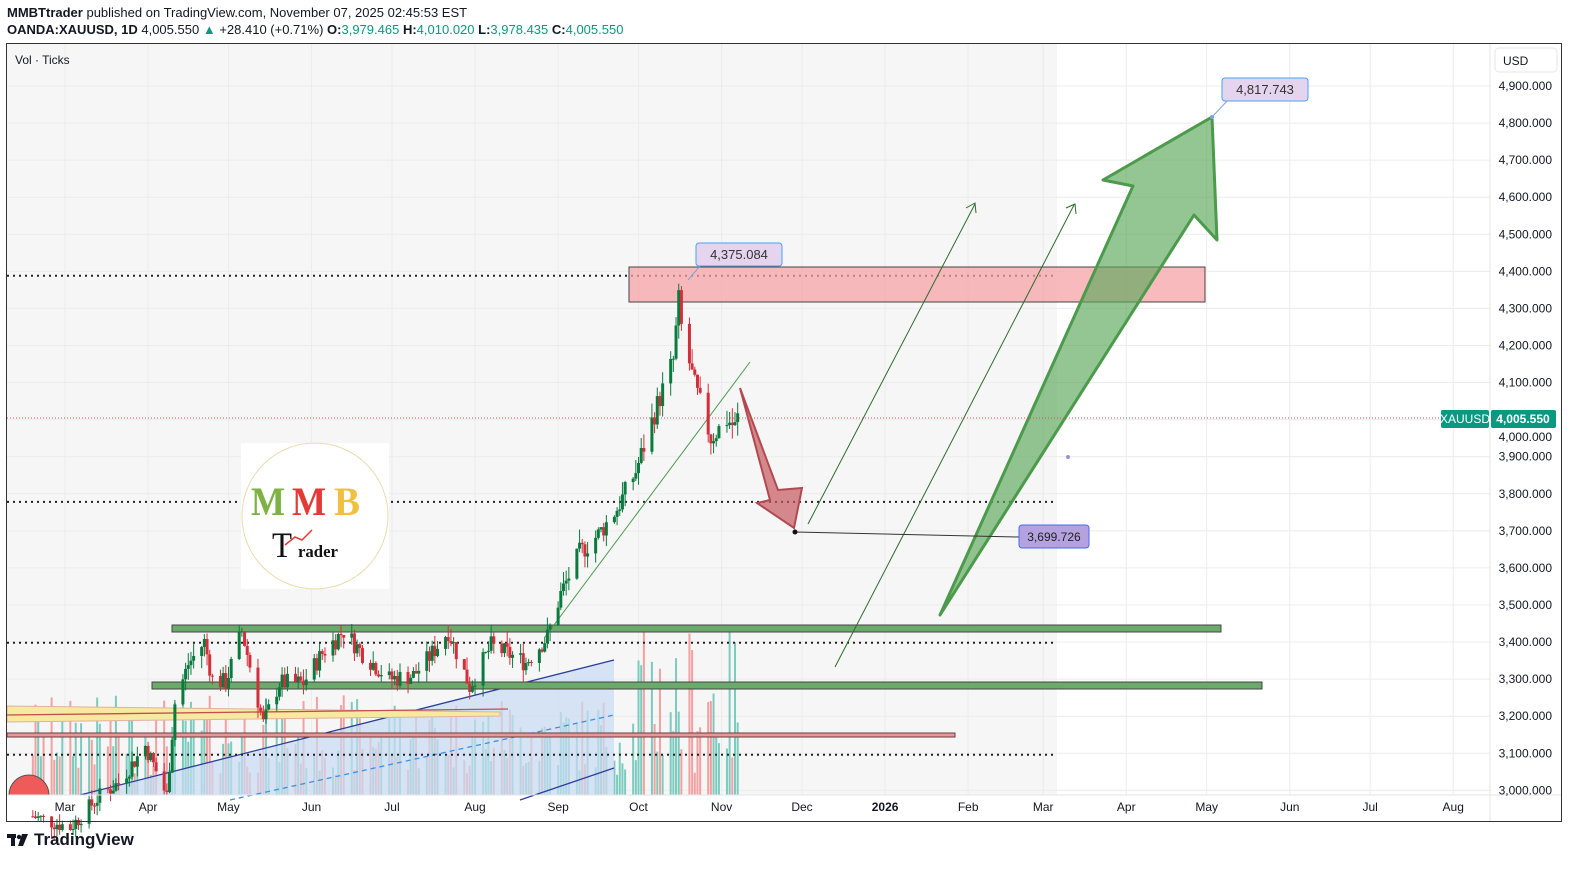  I want to click on open-label: O:, so click(334, 29).